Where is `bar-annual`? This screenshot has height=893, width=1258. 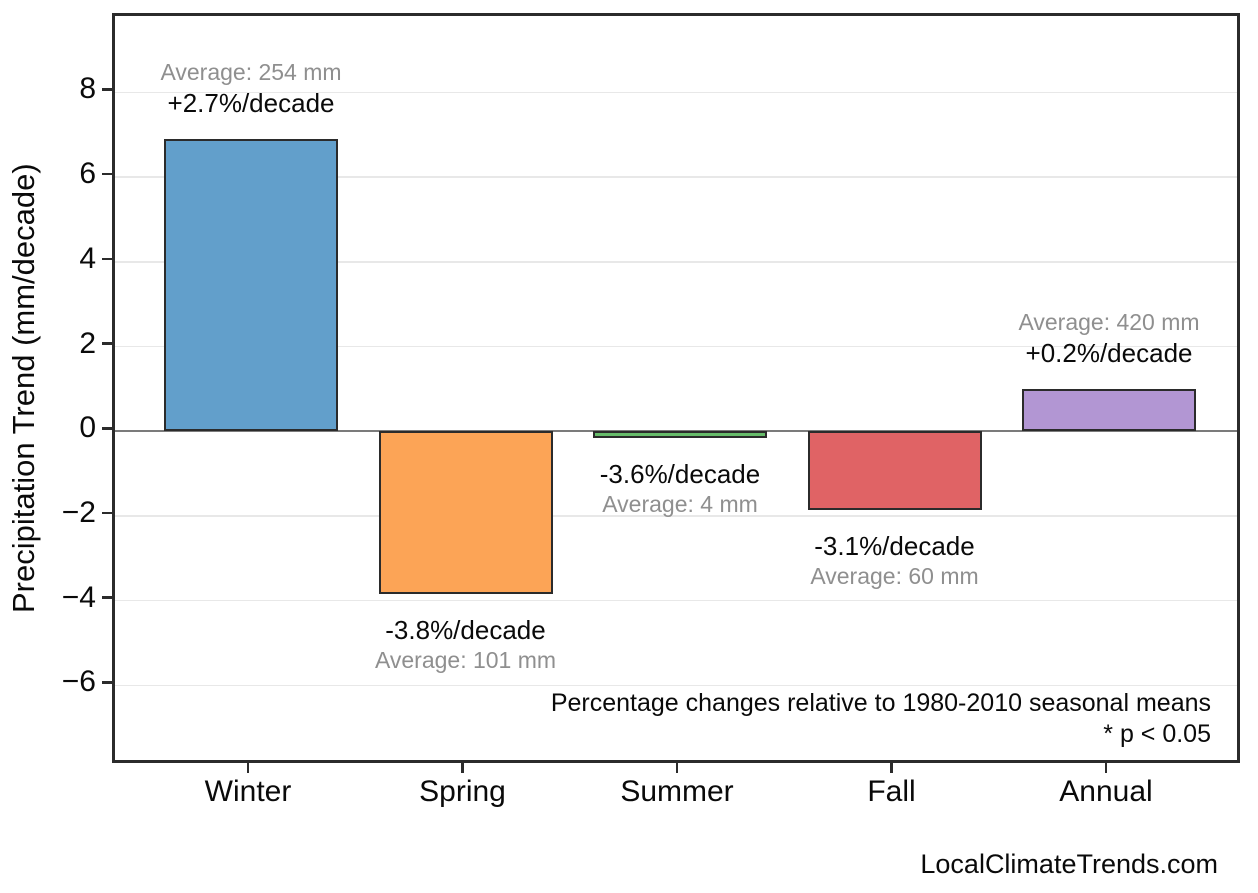 bar-annual is located at coordinates (1109, 410).